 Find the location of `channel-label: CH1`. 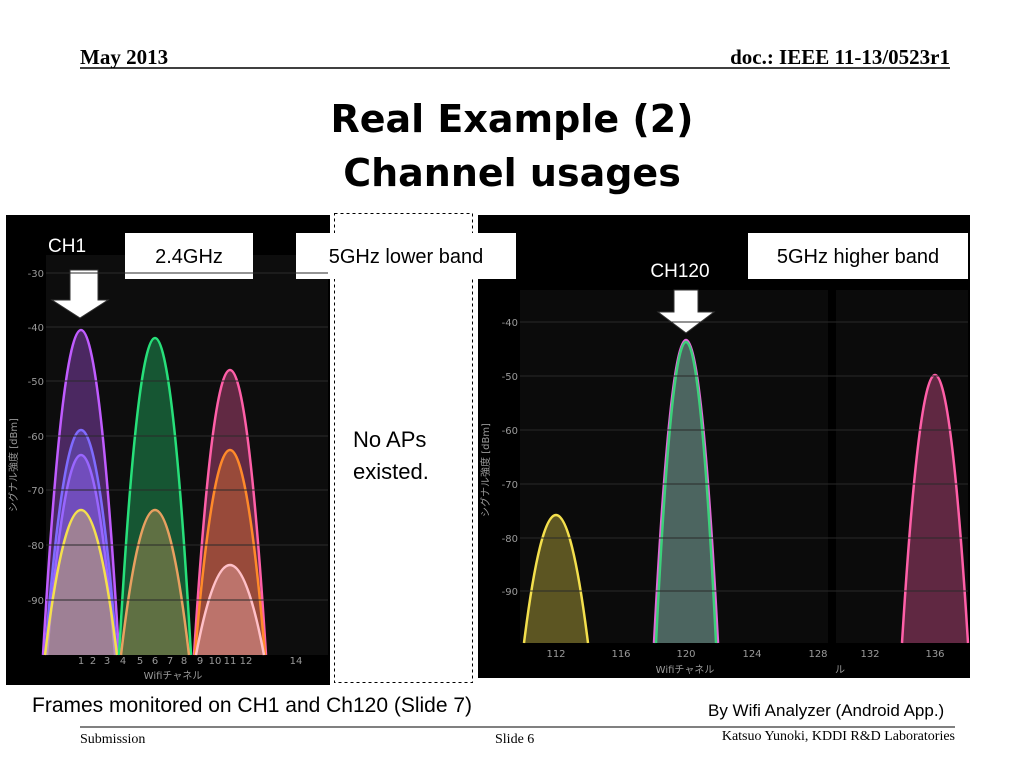

channel-label: CH1 is located at coordinates (67, 246).